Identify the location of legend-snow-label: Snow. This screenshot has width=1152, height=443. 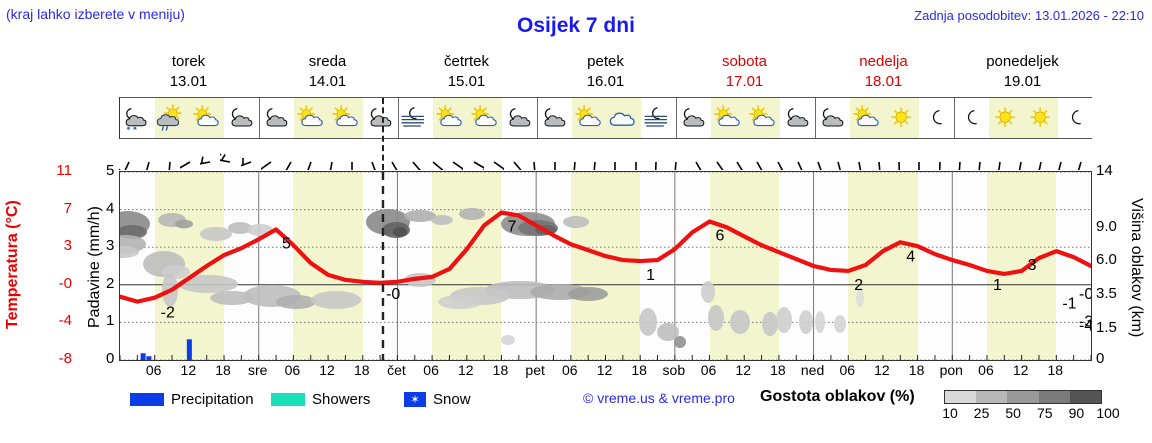
(452, 399).